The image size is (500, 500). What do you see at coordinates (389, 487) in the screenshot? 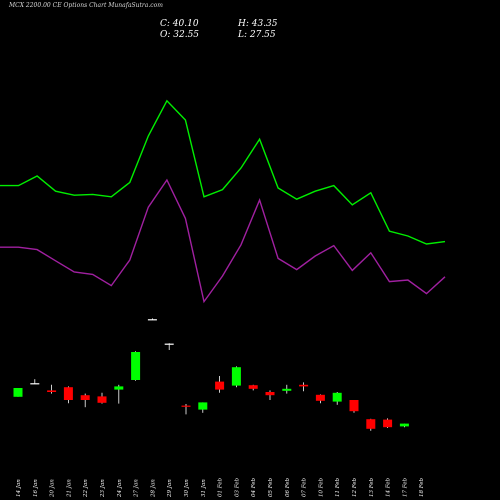
I see `x-tick-label: 14 Feb` at bounding box center [389, 487].